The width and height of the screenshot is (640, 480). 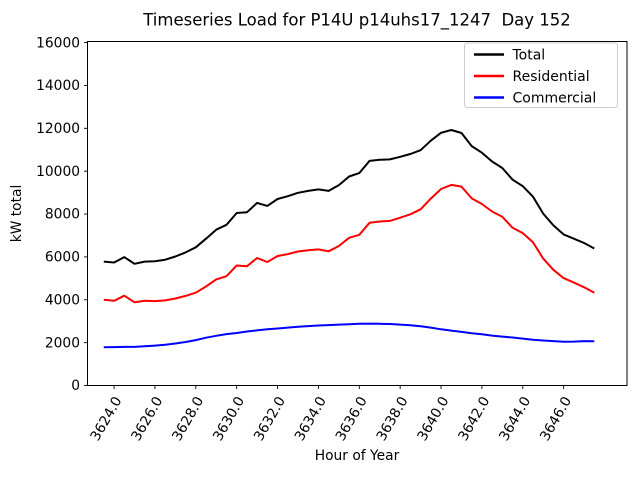 I want to click on legend-box, so click(x=541, y=75).